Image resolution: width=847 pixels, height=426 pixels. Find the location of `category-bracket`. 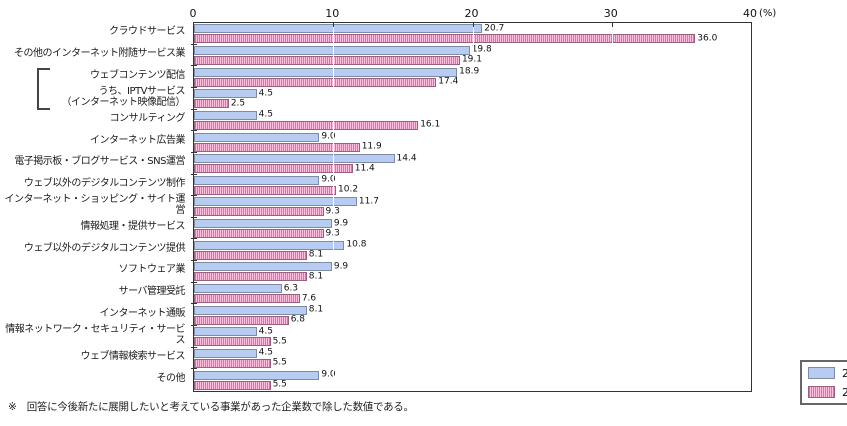

category-bracket is located at coordinates (43, 89).